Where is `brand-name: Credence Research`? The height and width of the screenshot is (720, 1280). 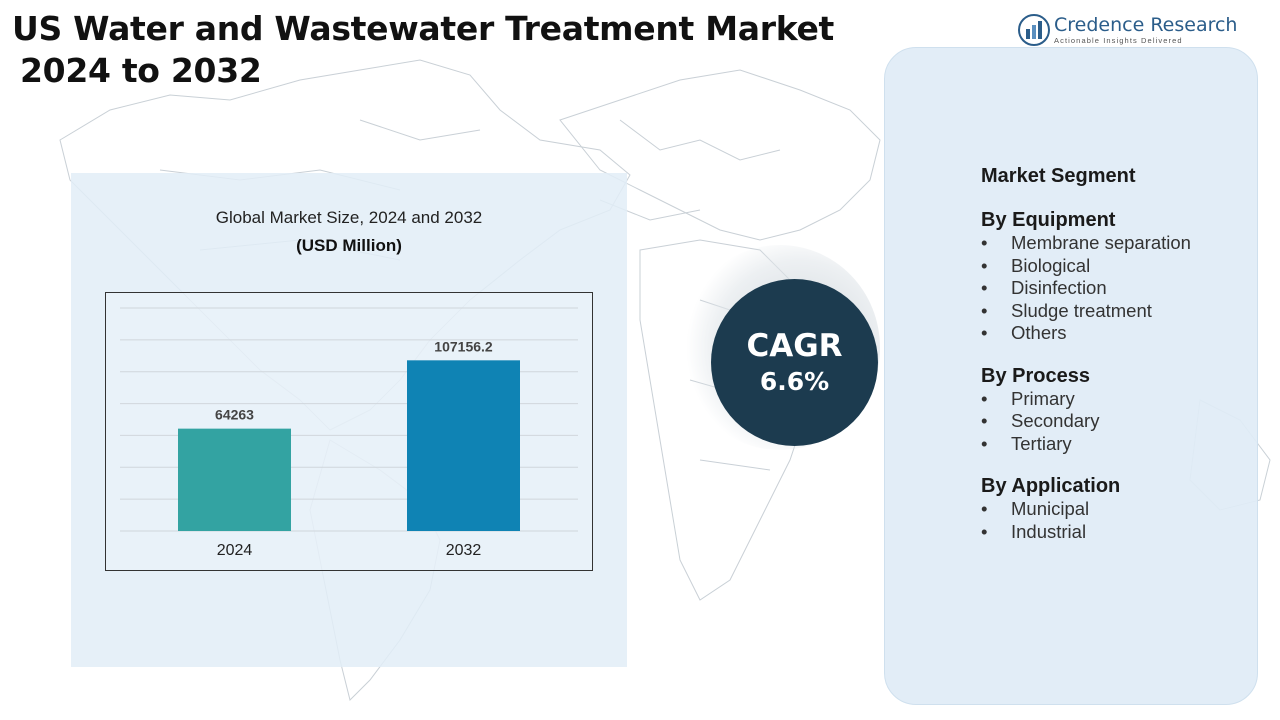
brand-name: Credence Research is located at coordinates (1146, 25).